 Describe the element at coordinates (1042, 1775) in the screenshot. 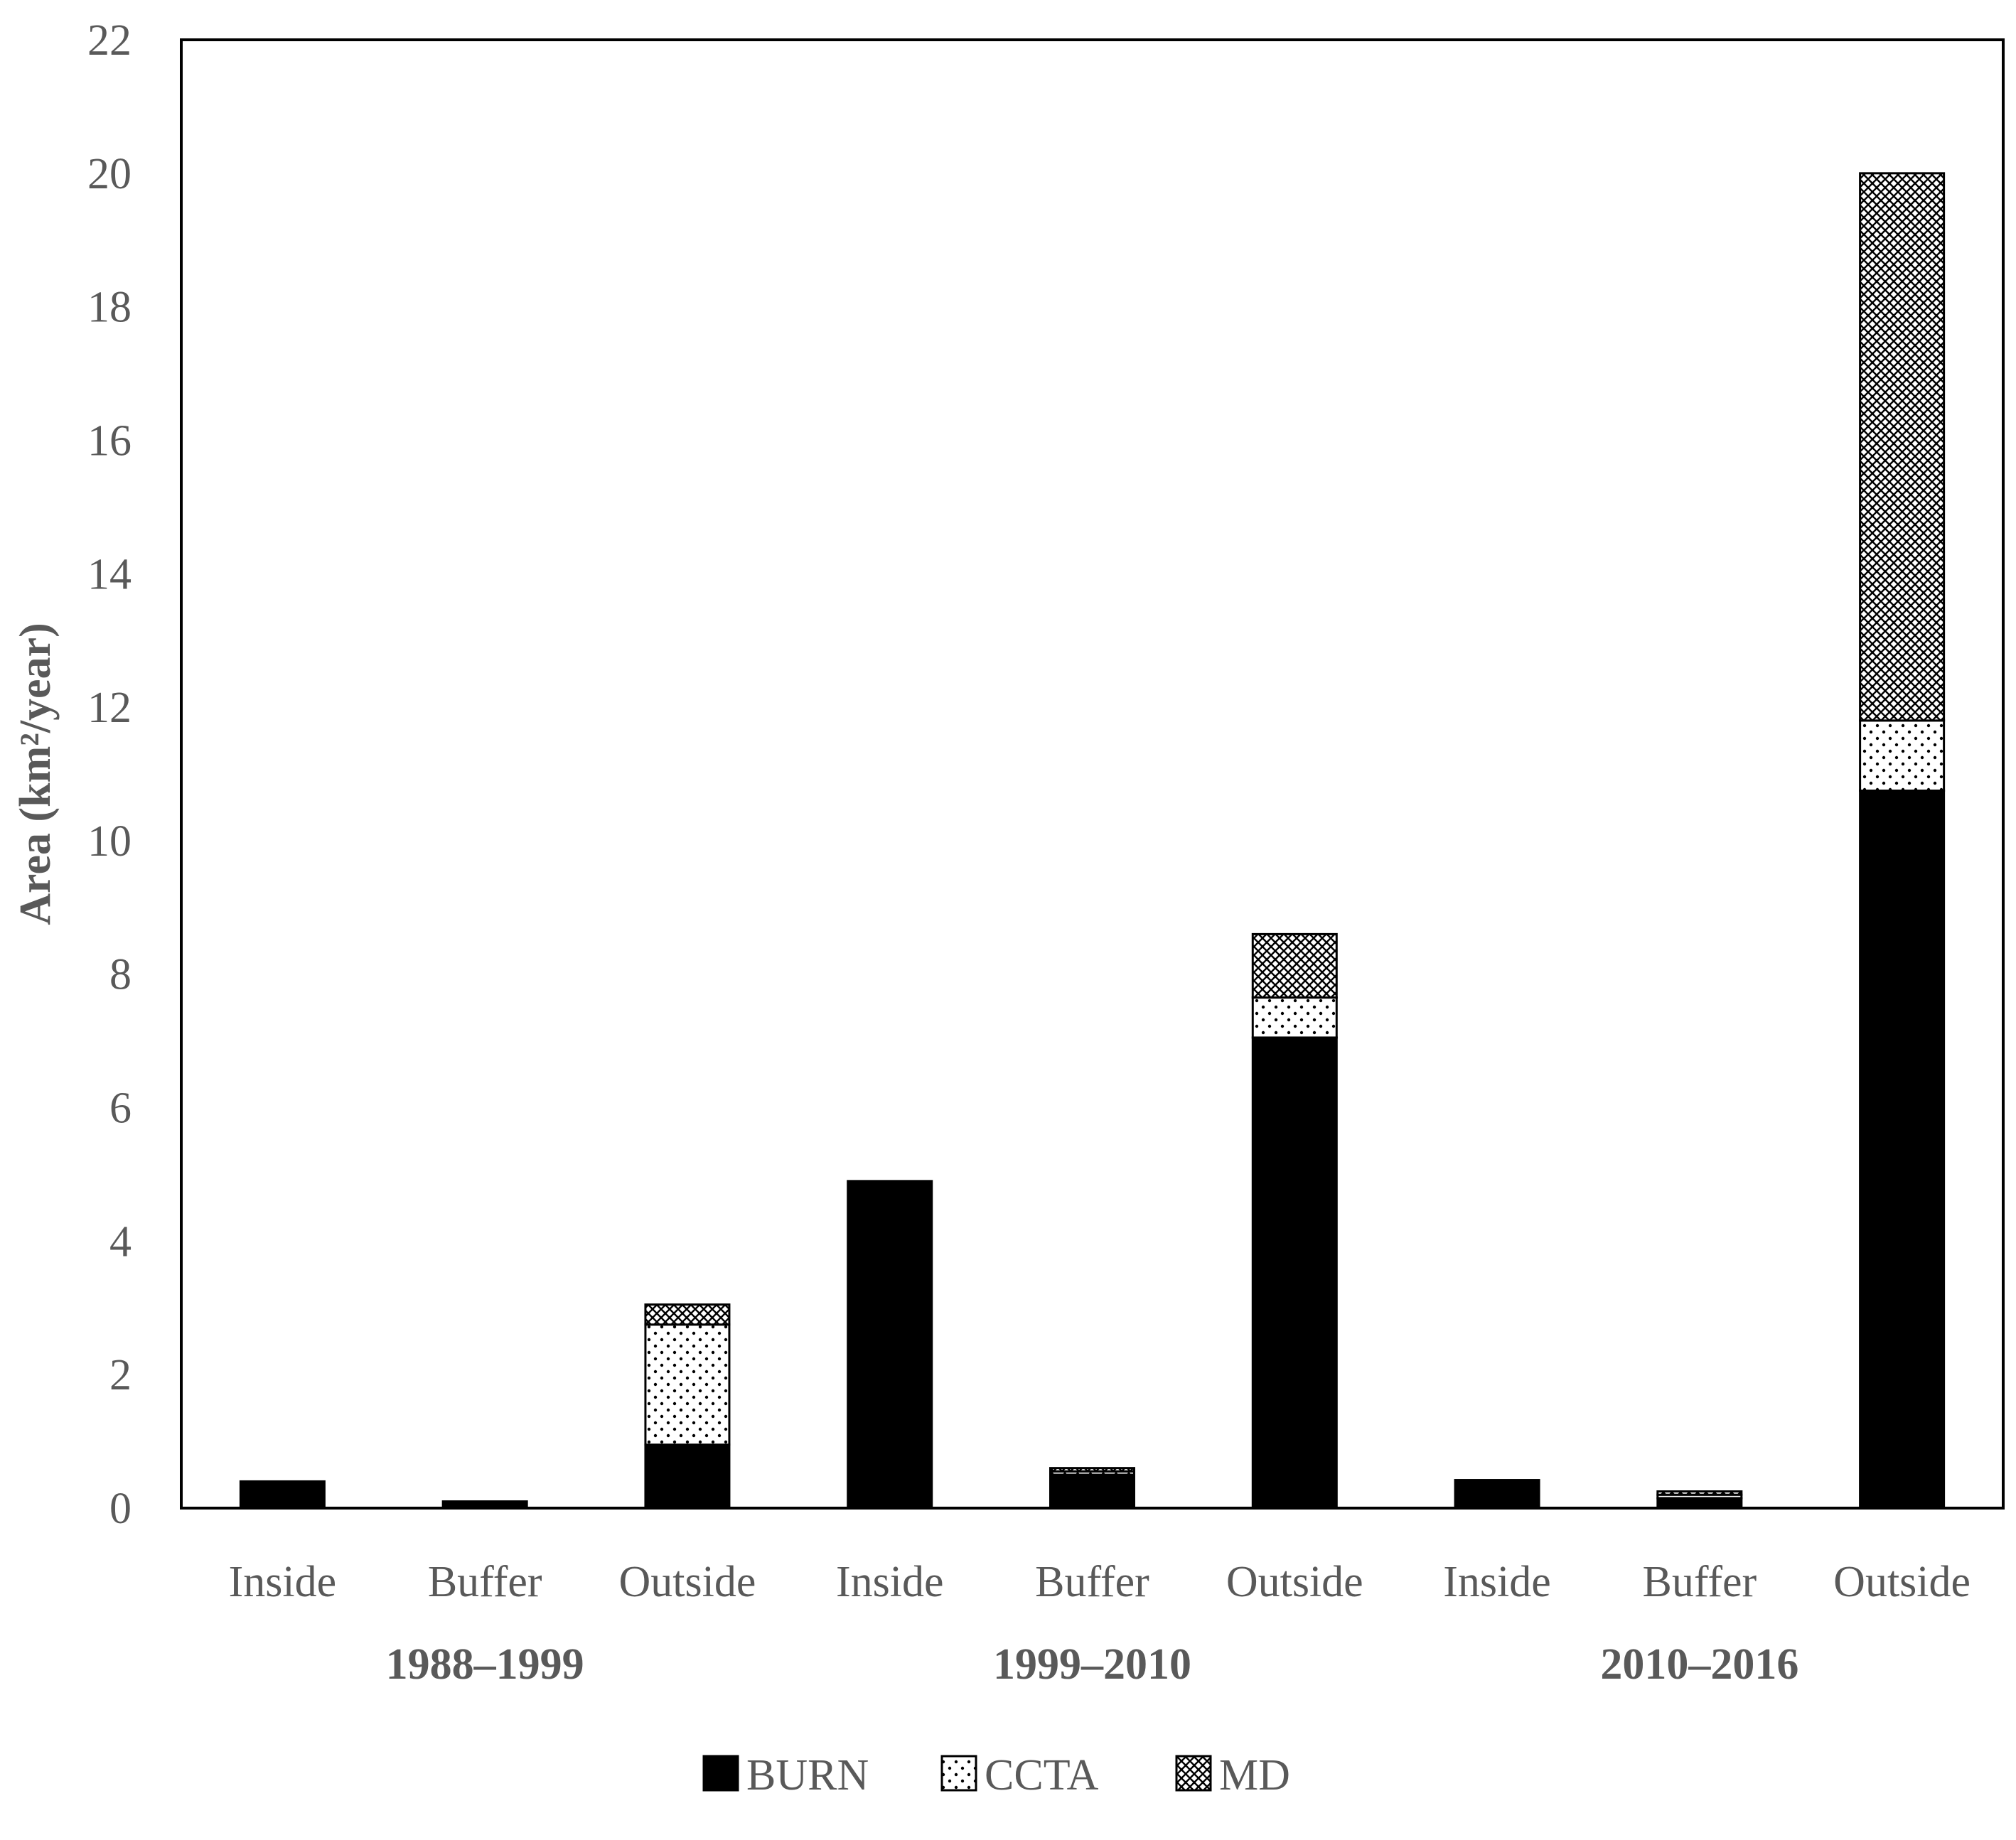

I see `legend-label-ccta: CCTA` at that location.